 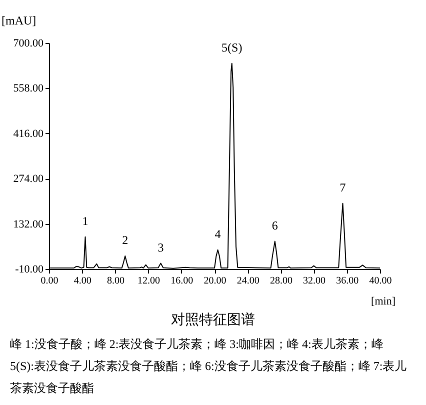 I want to click on x-tick-label: 0.00, so click(x=49, y=281).